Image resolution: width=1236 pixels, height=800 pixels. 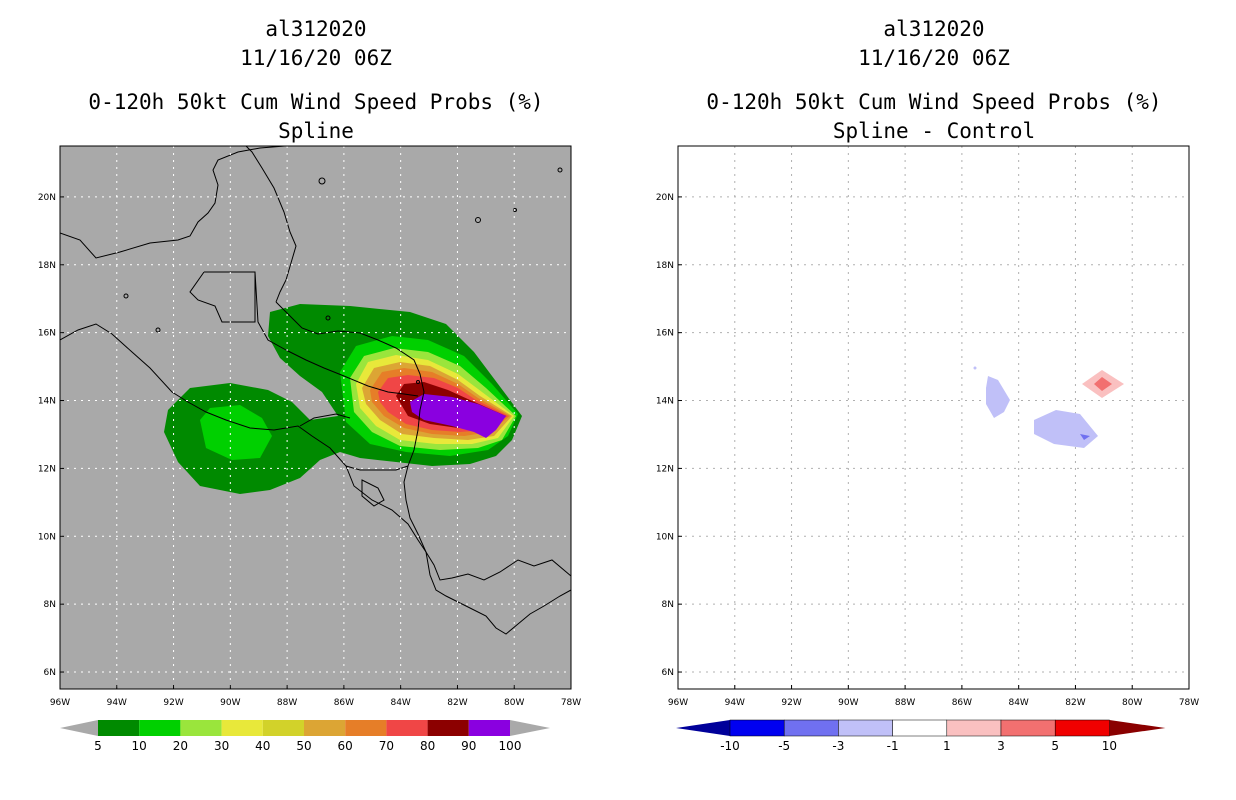 I want to click on right-colorbar: -10 -5 -3 -1 1 3 5 10, so click(x=921, y=736).